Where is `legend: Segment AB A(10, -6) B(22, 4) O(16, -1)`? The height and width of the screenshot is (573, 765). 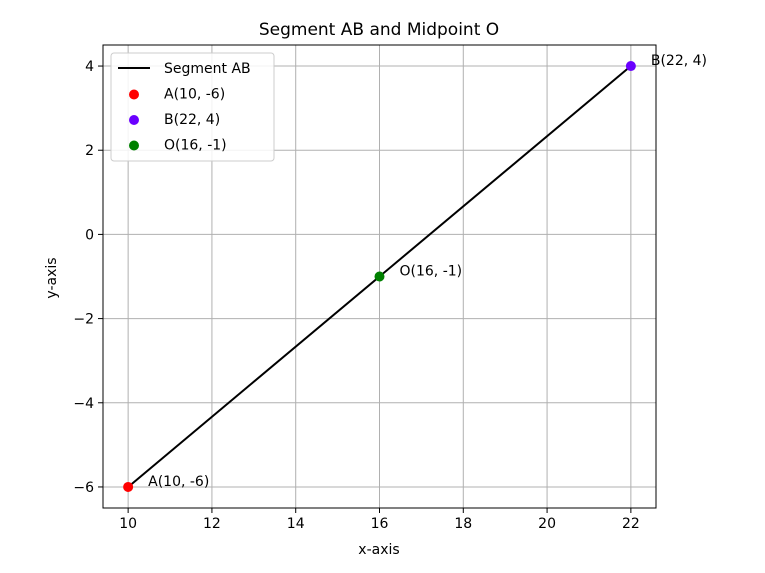 legend: Segment AB A(10, -6) B(22, 4) O(16, -1) is located at coordinates (192, 107).